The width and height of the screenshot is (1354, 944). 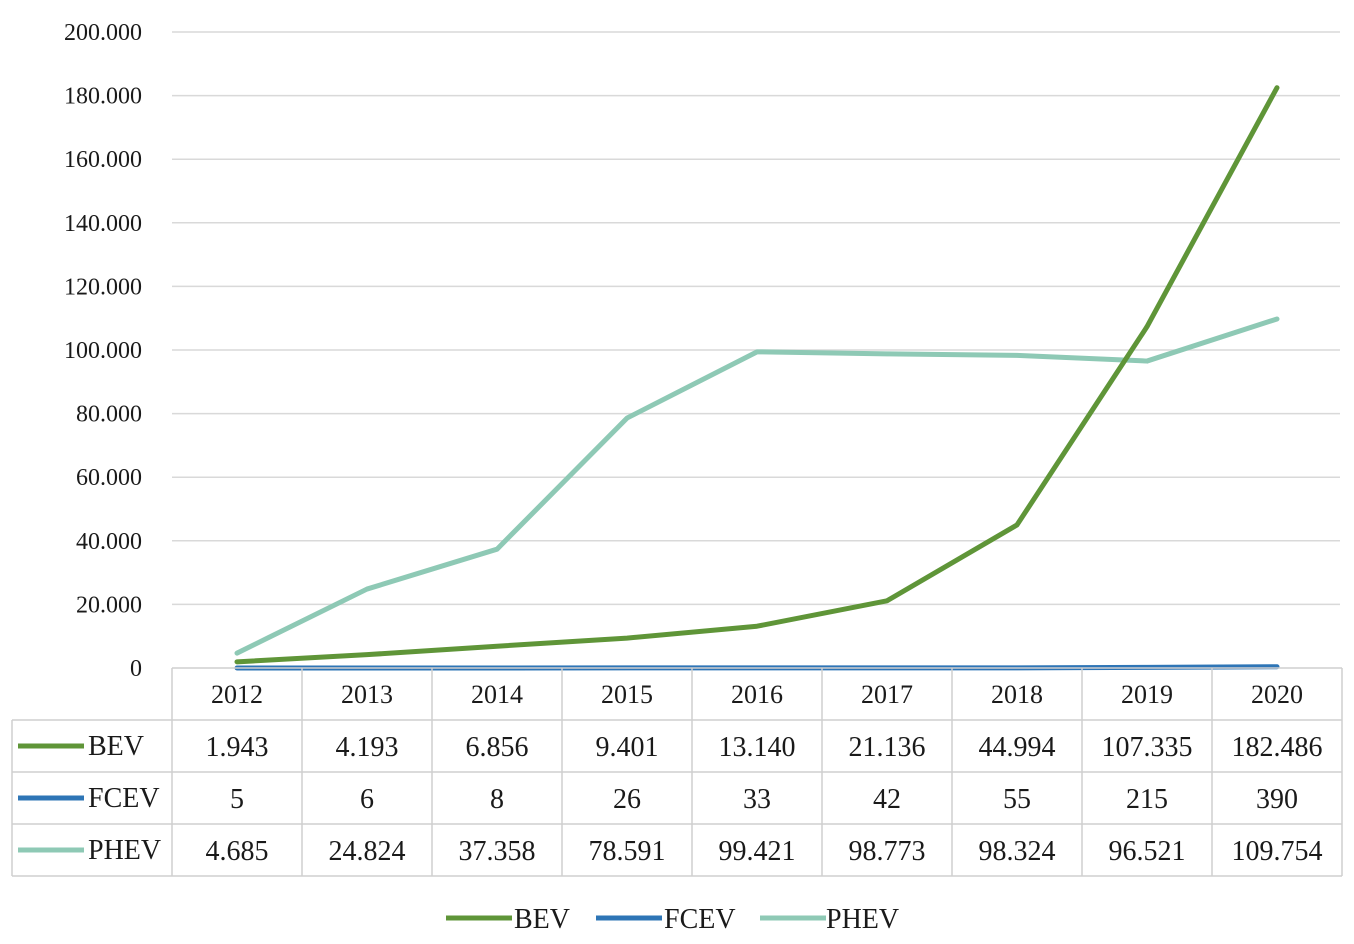 I want to click on legend-label: PHEV, so click(x=862, y=919).